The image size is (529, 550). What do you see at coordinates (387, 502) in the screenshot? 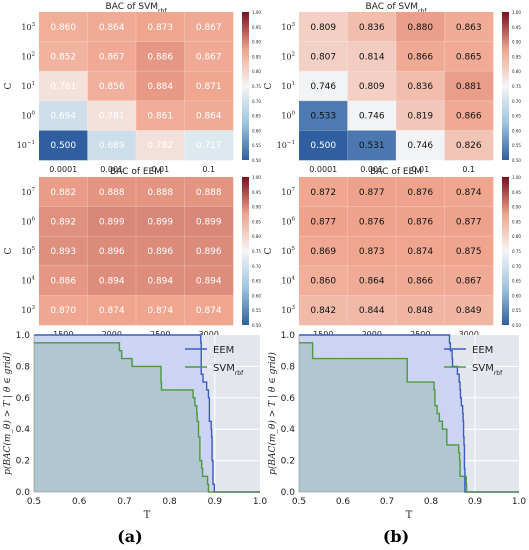
I see `x-tick-label: 0.7` at bounding box center [387, 502].